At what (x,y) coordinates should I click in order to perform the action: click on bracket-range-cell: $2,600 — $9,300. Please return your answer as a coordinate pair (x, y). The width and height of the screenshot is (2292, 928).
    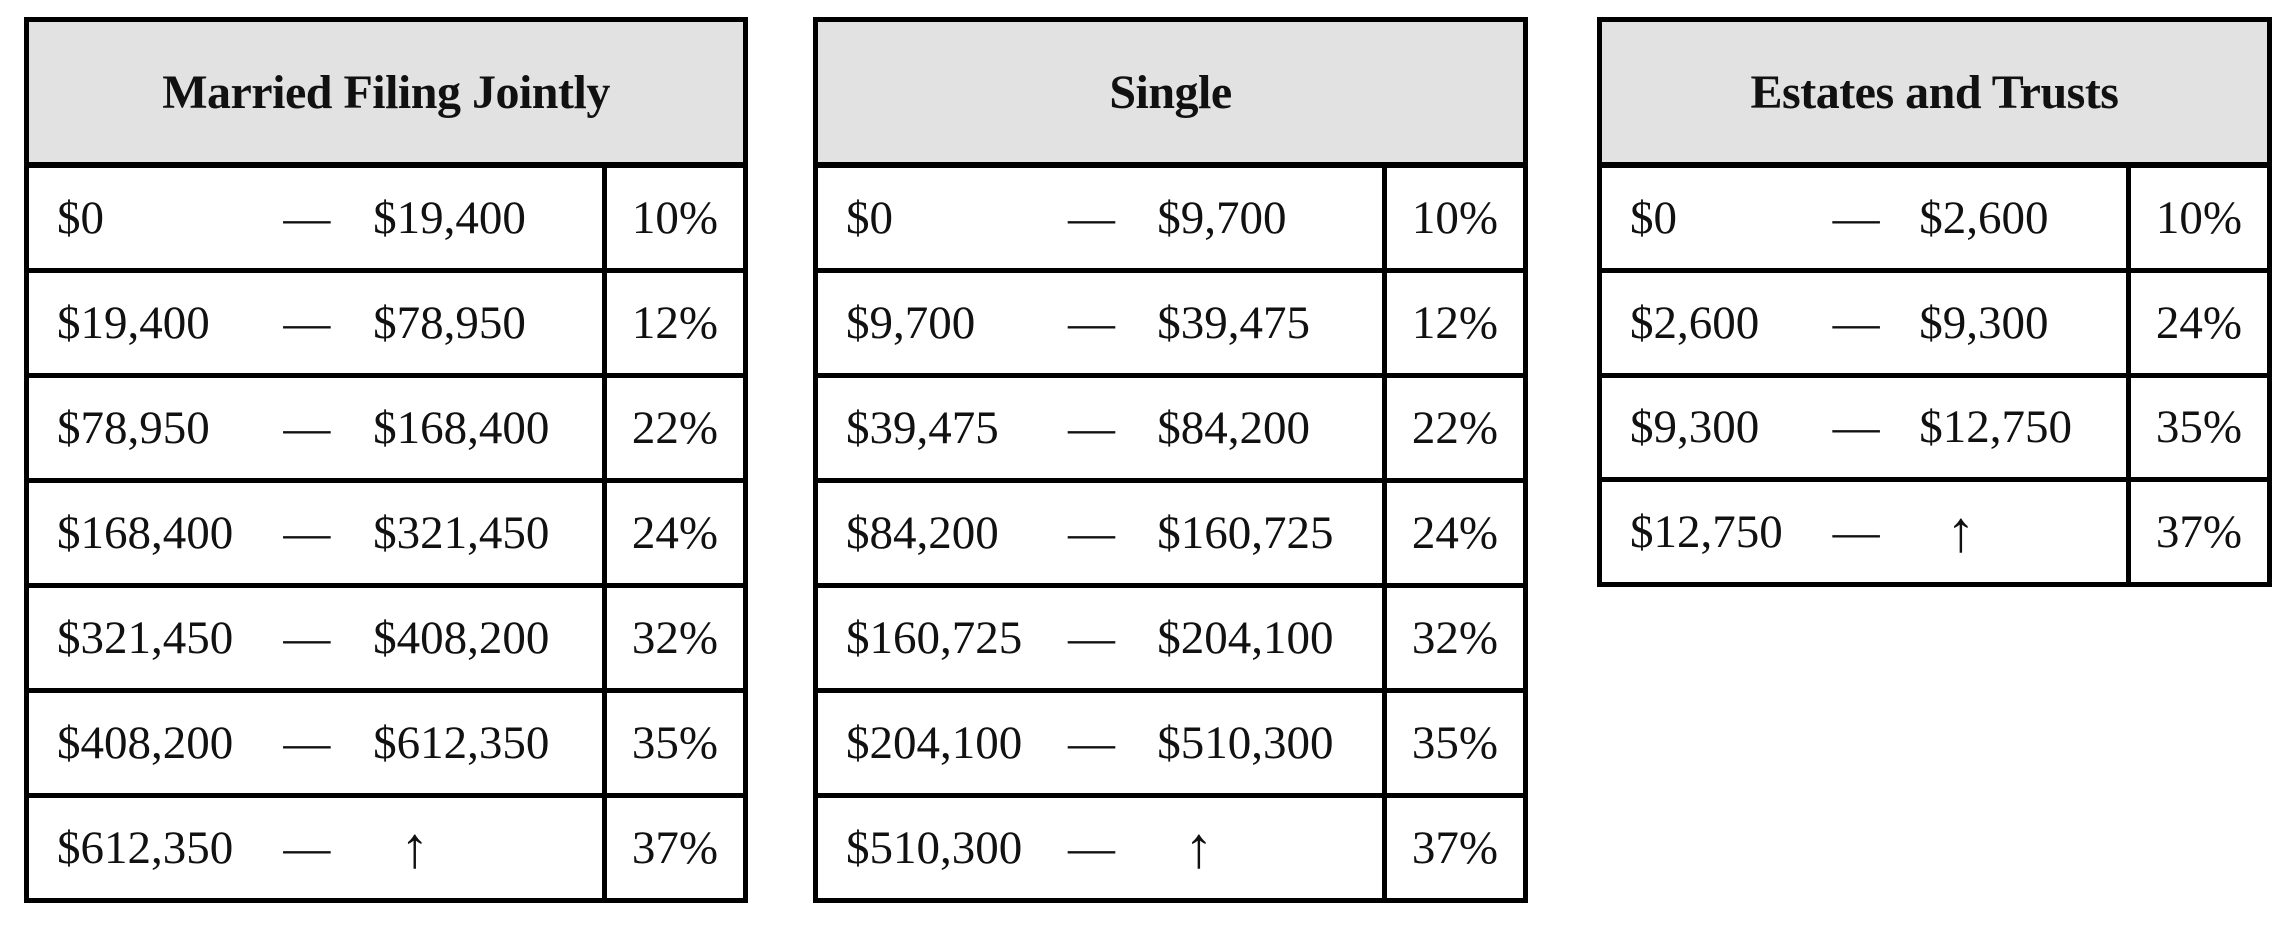
    Looking at the image, I should click on (1866, 322).